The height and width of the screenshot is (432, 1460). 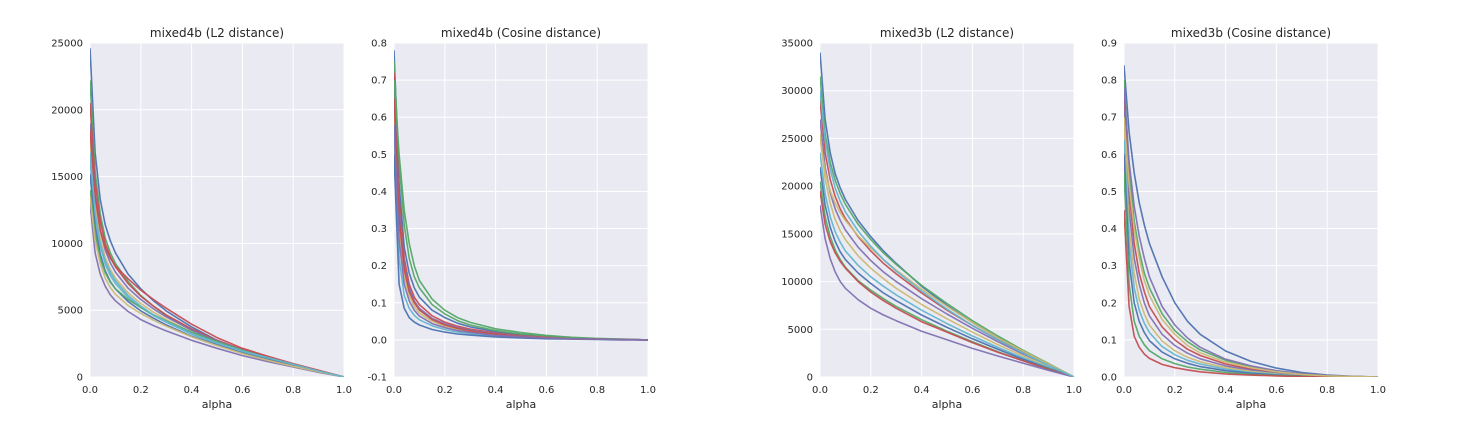 What do you see at coordinates (521, 33) in the screenshot?
I see `chart-title: mixed4b (Cosine distance)` at bounding box center [521, 33].